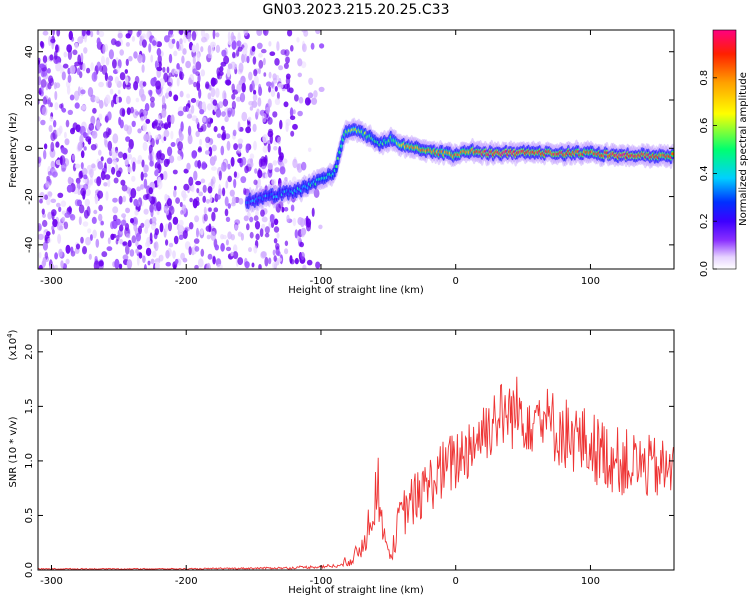 Image resolution: width=750 pixels, height=600 pixels. I want to click on x-tick-label: -200, so click(186, 581).